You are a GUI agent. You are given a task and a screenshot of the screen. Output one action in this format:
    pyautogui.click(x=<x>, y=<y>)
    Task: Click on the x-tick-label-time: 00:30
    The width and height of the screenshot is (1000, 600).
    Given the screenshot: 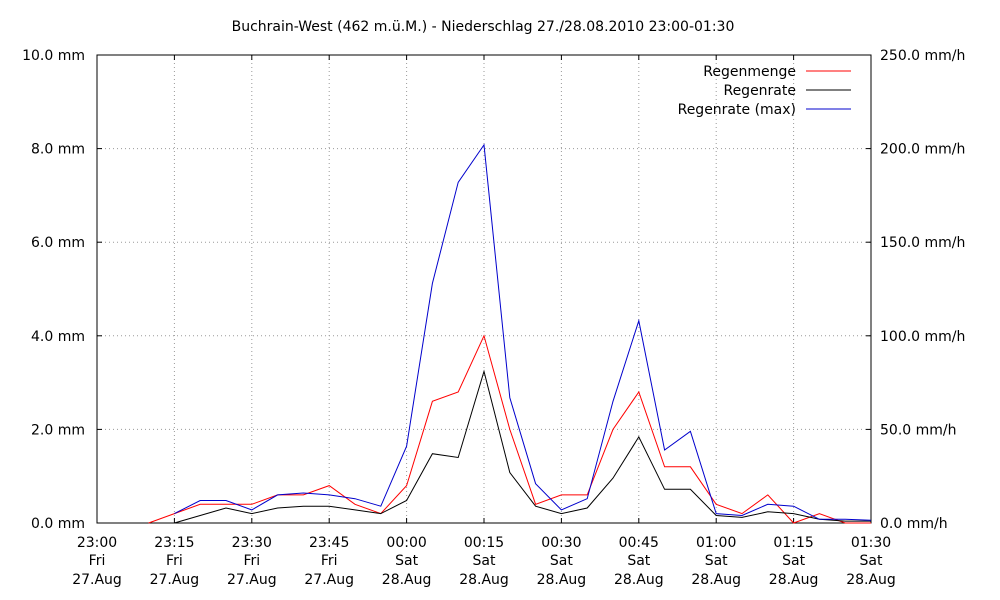 What is the action you would take?
    pyautogui.click(x=561, y=543)
    